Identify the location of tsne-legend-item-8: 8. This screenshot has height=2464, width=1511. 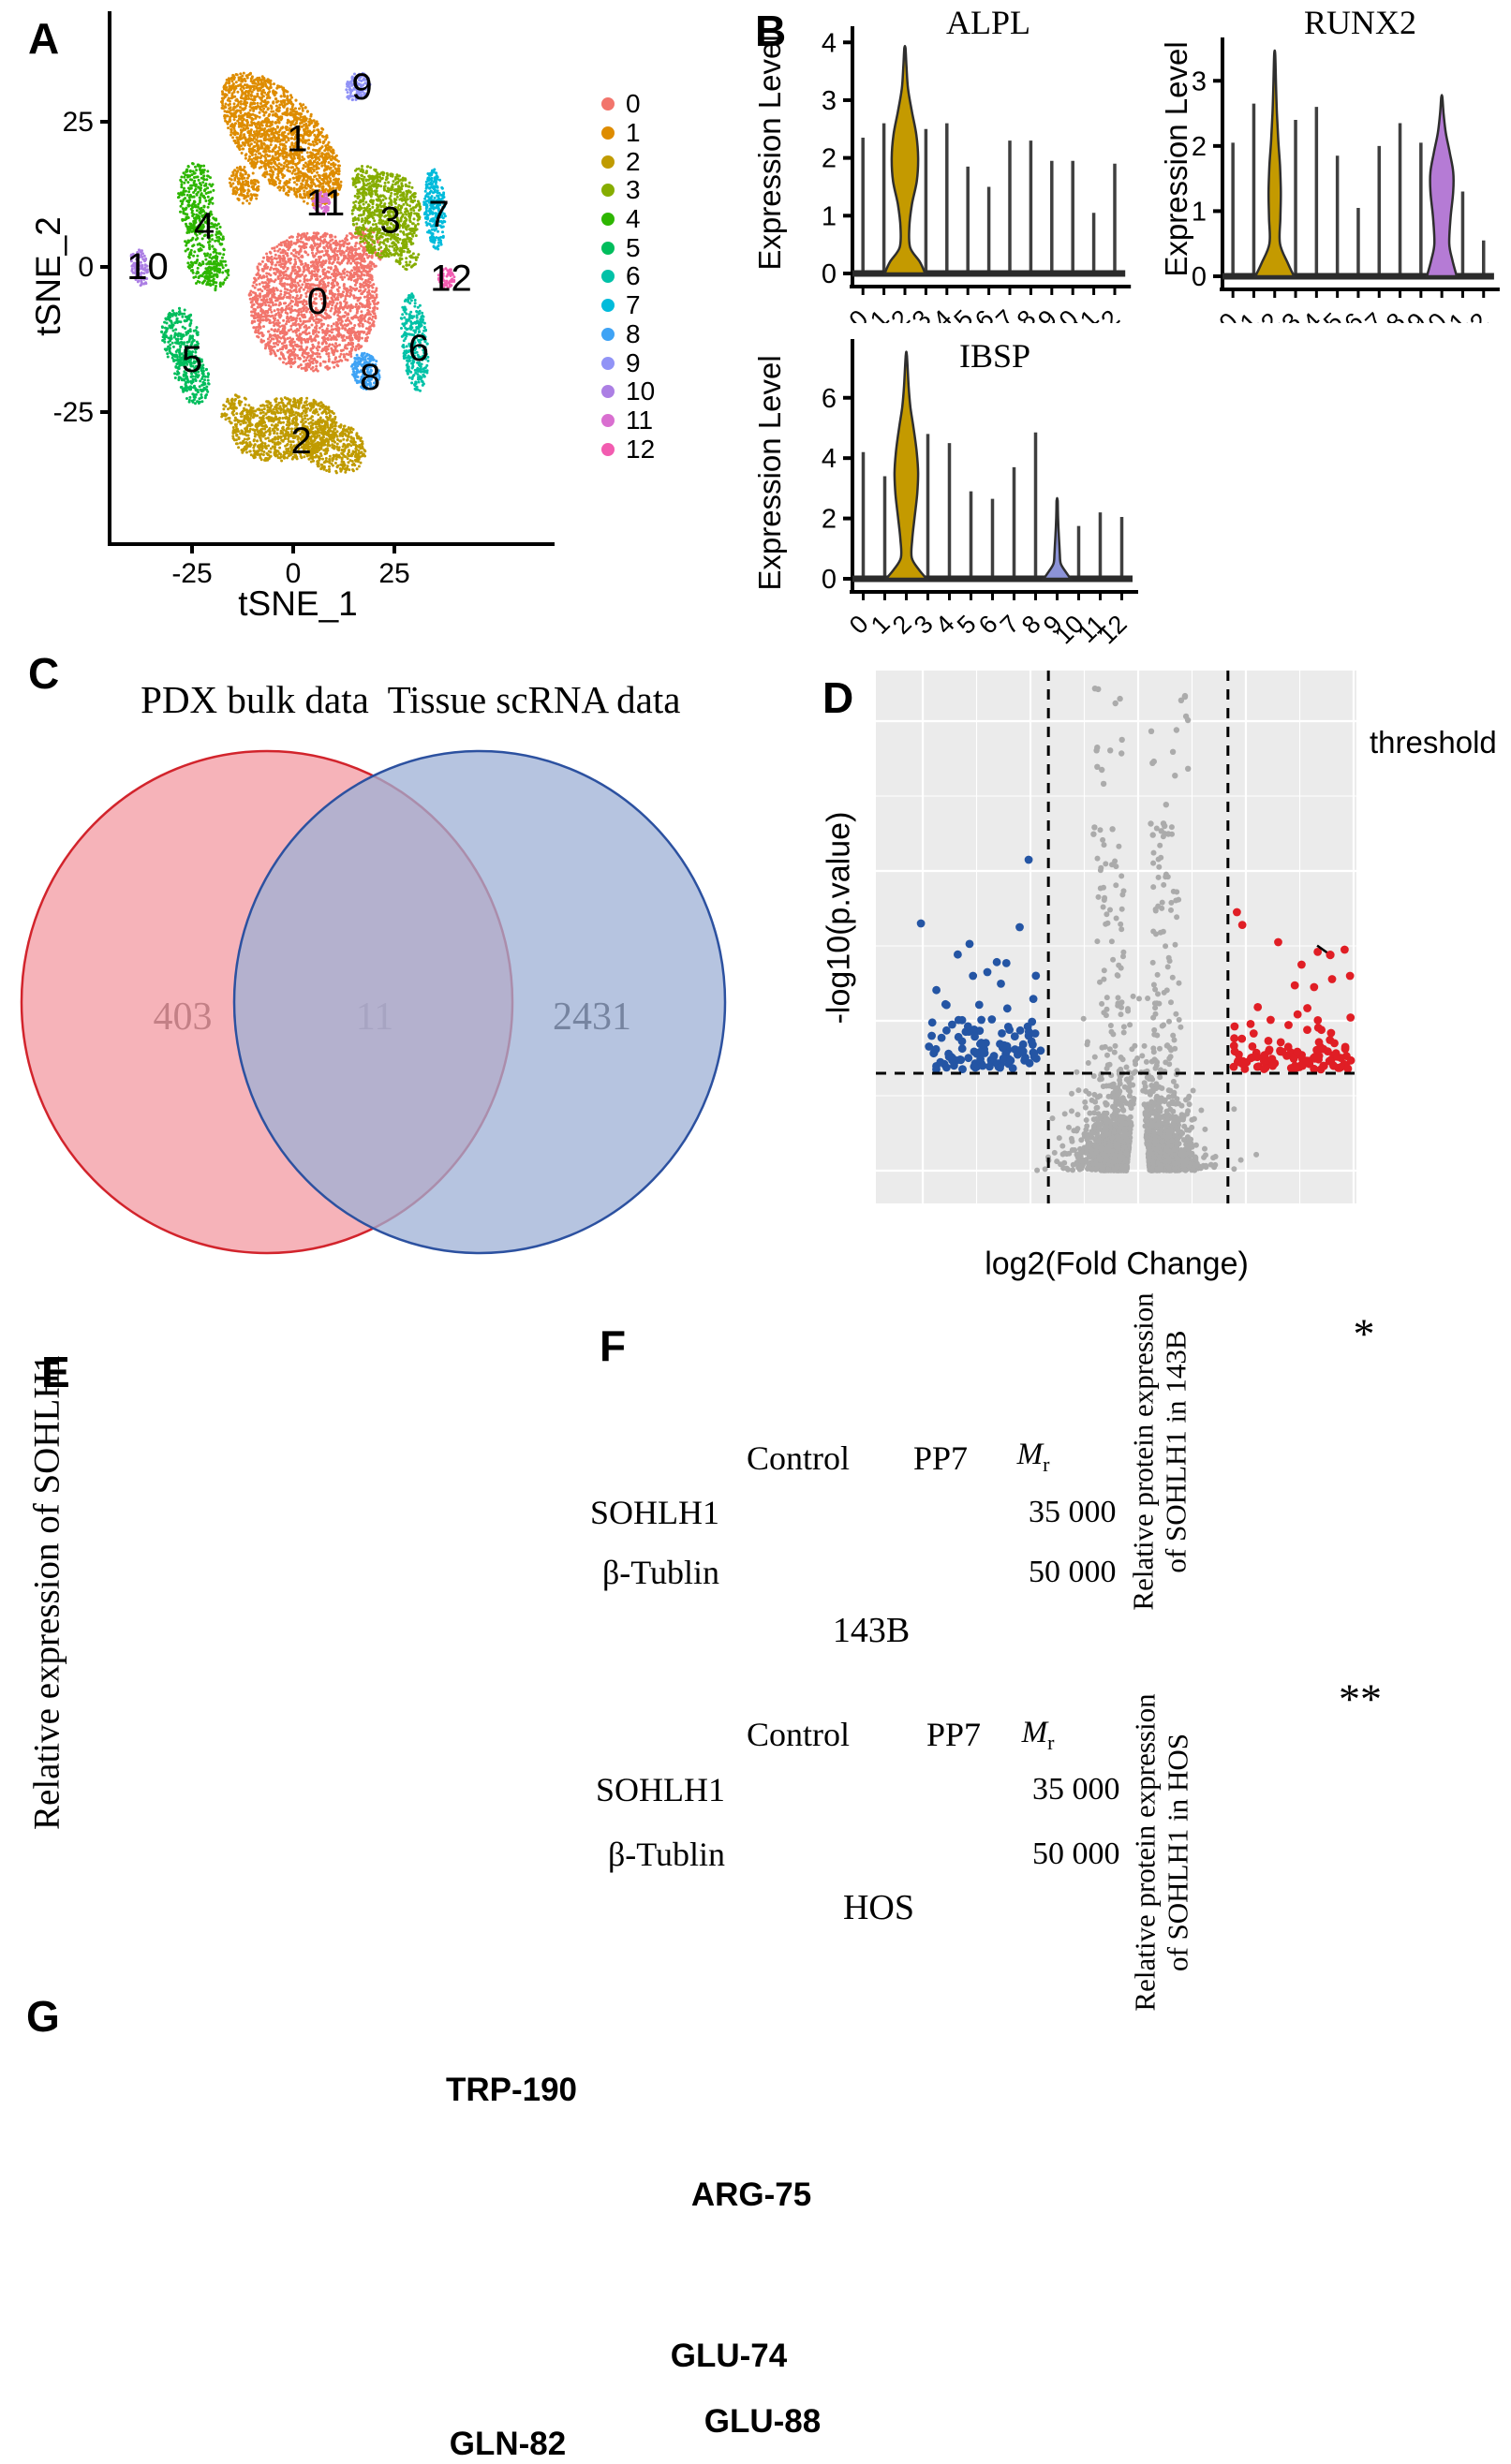
(628, 334).